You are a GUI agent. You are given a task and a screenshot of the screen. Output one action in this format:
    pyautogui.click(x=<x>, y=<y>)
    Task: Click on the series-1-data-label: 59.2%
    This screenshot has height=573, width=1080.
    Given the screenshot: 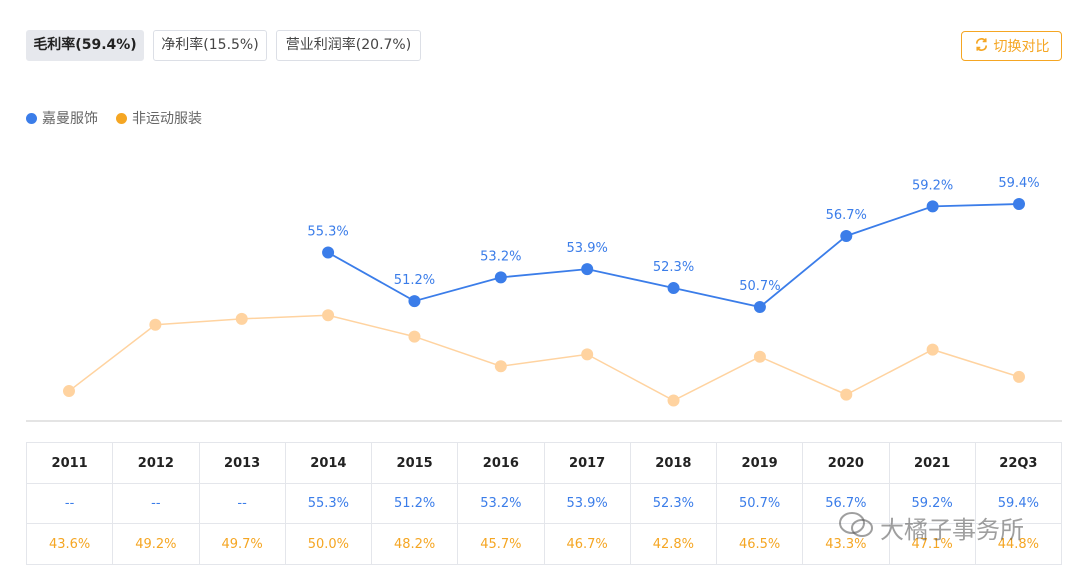 What is the action you would take?
    pyautogui.click(x=932, y=185)
    